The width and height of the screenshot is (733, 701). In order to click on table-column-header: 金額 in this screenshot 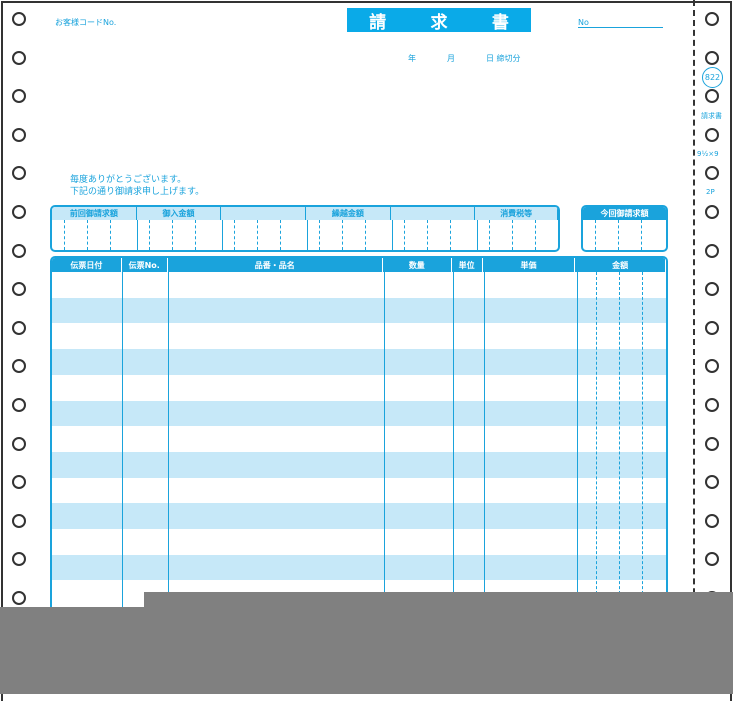, I will do `click(620, 265)`.